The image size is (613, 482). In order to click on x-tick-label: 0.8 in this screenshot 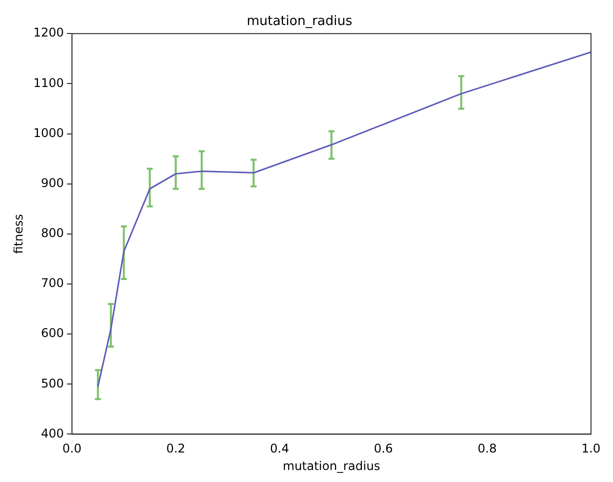, I will do `click(487, 449)`.